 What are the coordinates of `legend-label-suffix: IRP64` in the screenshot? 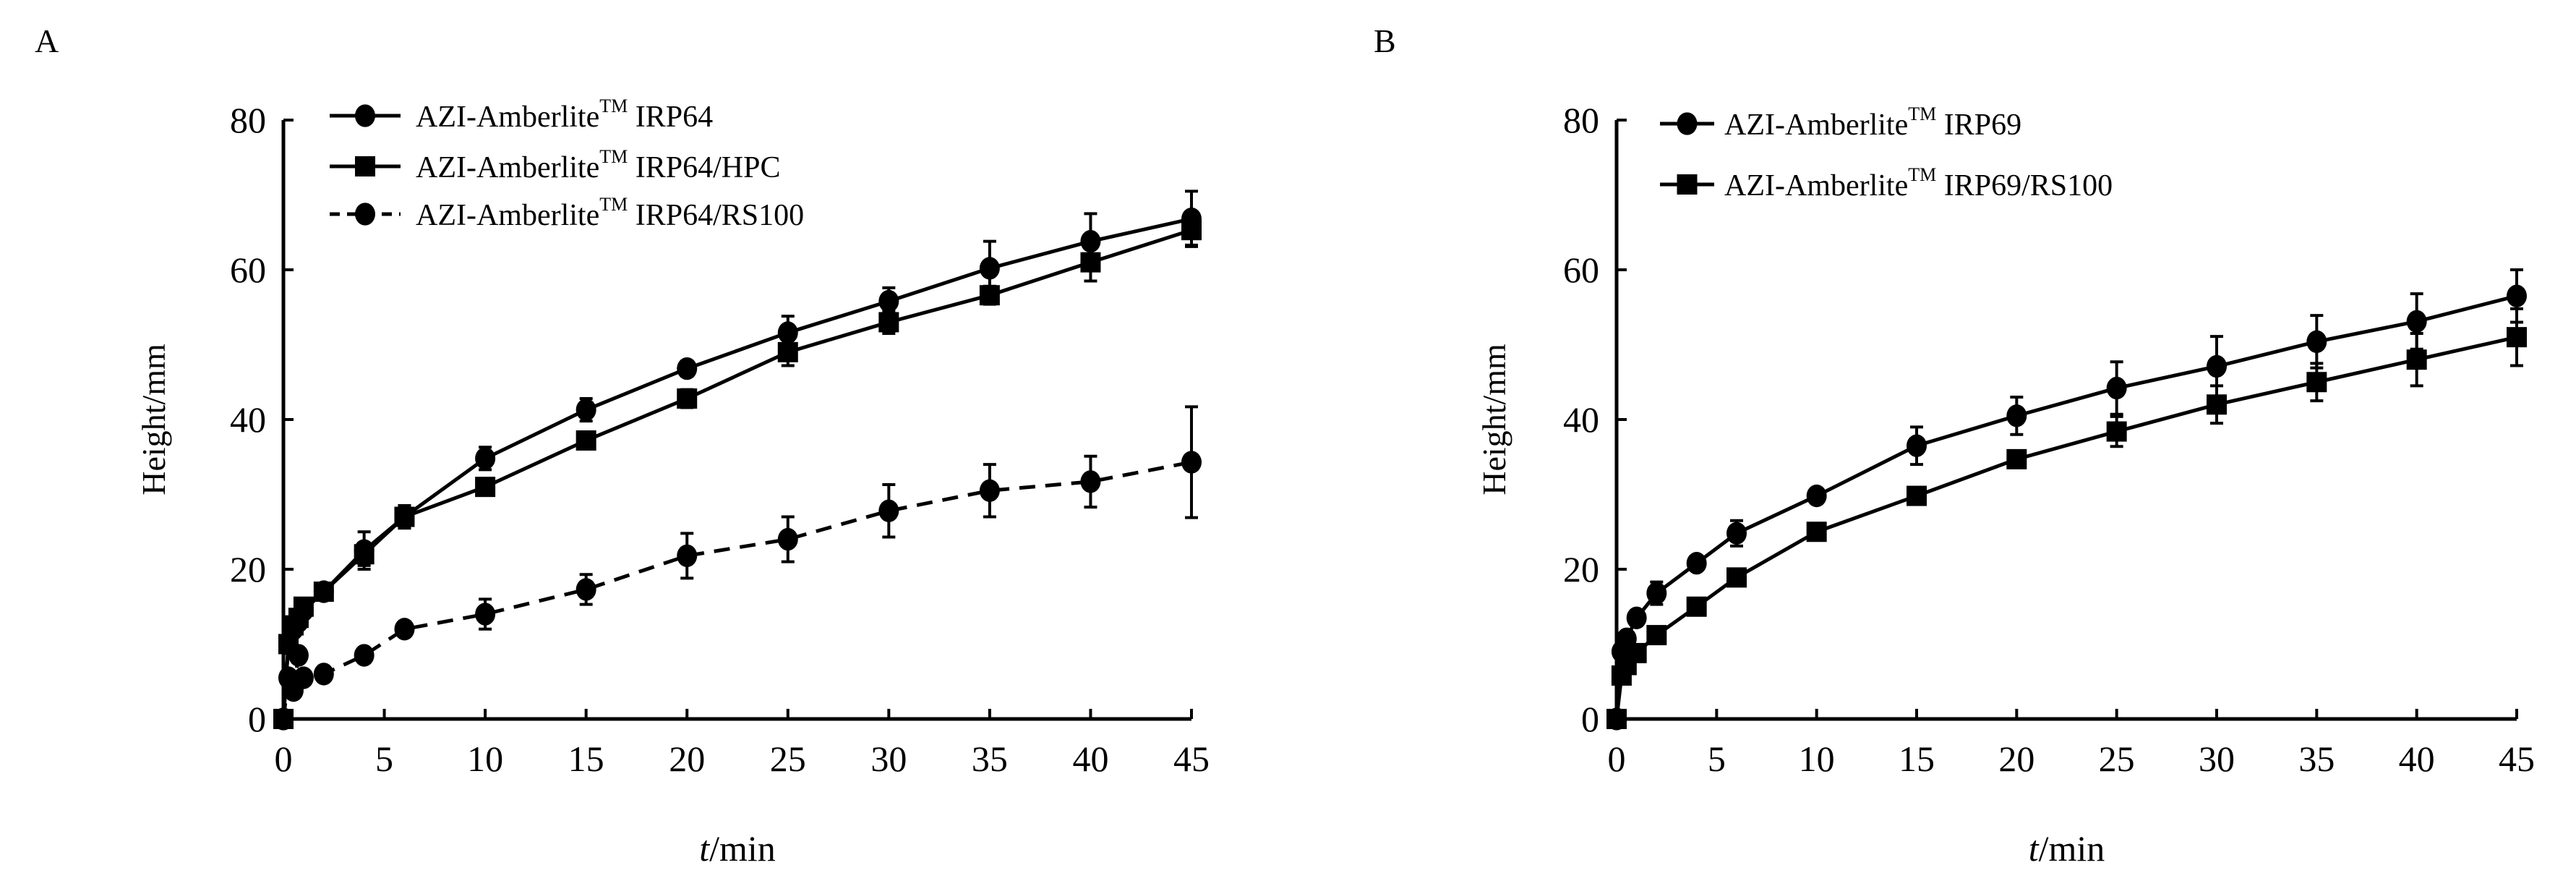 It's located at (670, 117).